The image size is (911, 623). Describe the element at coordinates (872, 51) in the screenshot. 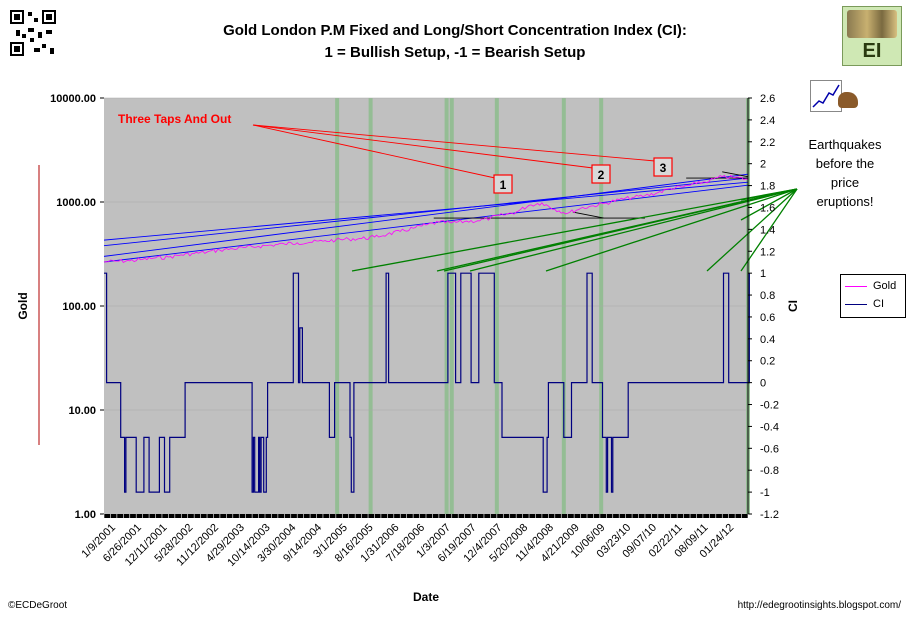

I see `ei-logo-text: EI` at that location.